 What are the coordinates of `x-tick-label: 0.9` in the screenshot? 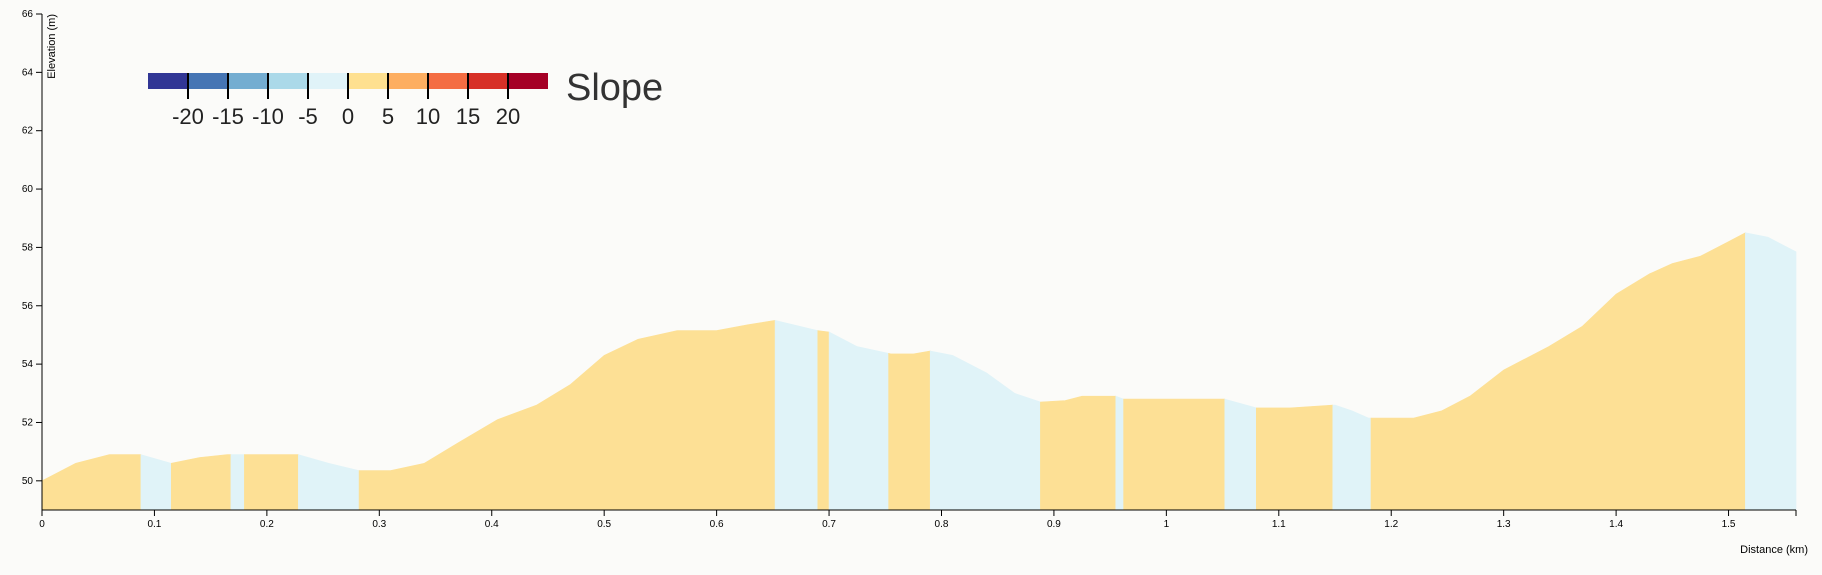 It's located at (1054, 524).